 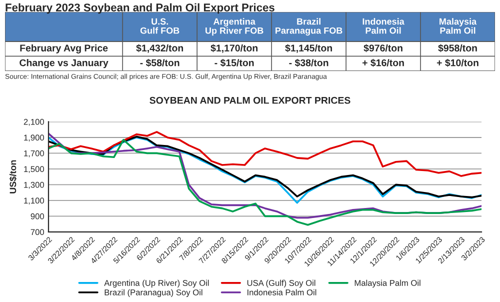 What do you see at coordinates (13, 177) in the screenshot?
I see `y-axis-title: US$/ton` at bounding box center [13, 177].